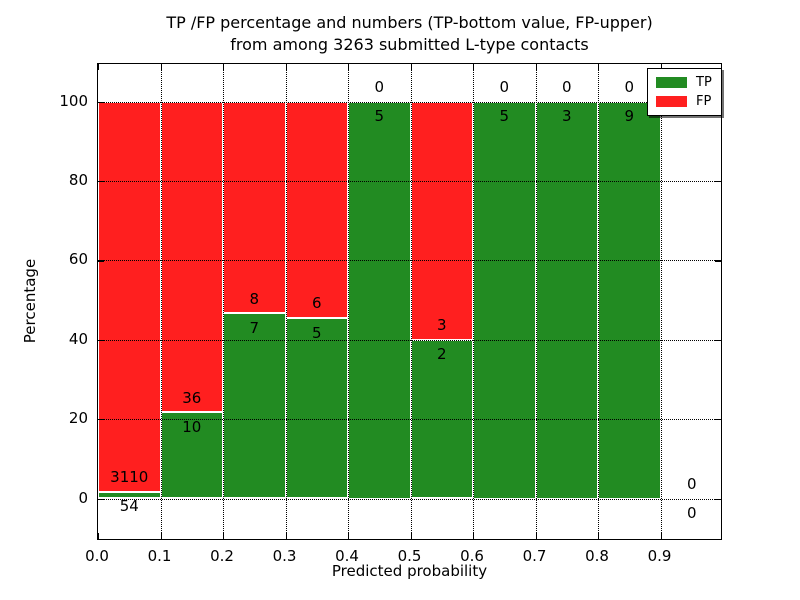 The width and height of the screenshot is (800, 600). I want to click on tp-count-label: 2, so click(441, 354).